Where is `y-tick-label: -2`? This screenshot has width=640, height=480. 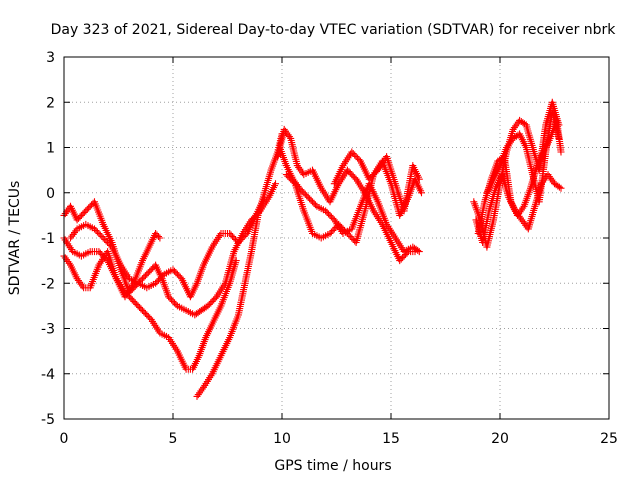
y-tick-label: -2 is located at coordinates (48, 284).